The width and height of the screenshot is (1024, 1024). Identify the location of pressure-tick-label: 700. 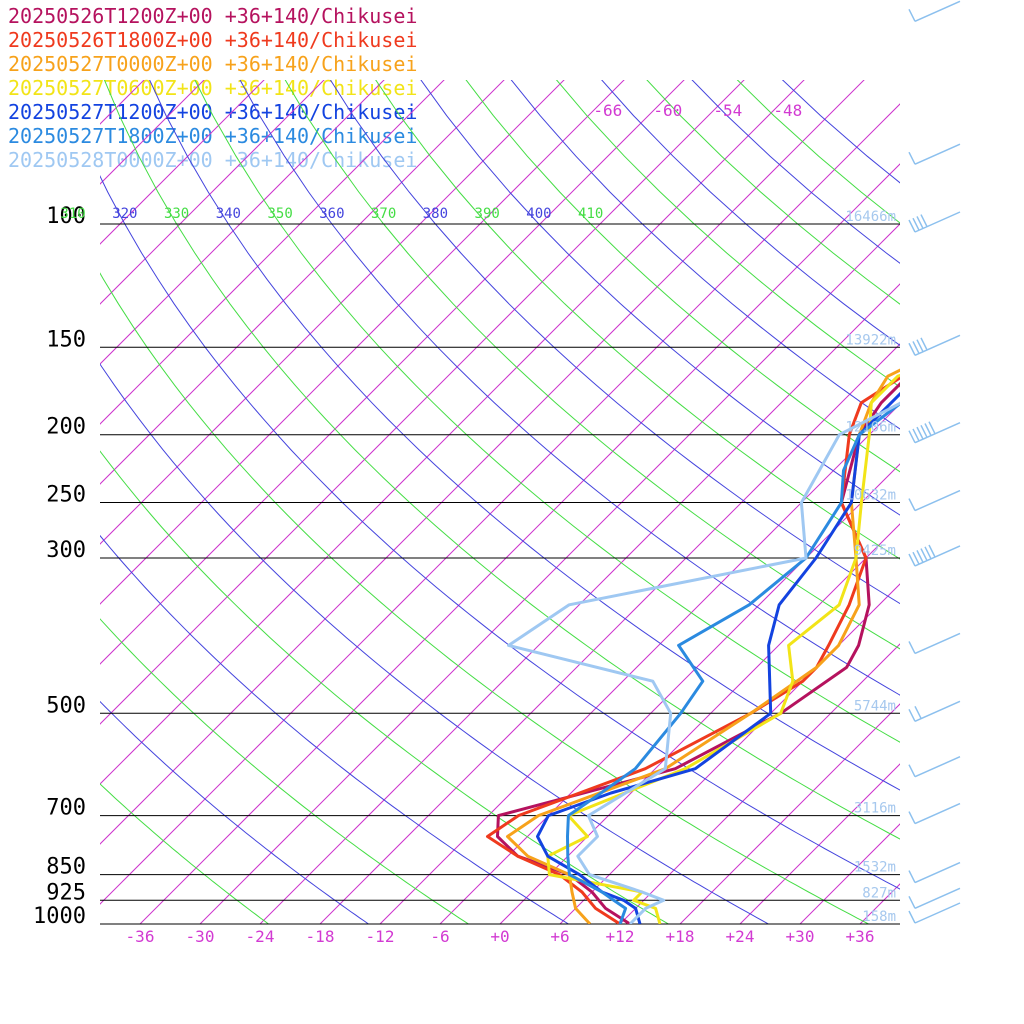
(66, 808).